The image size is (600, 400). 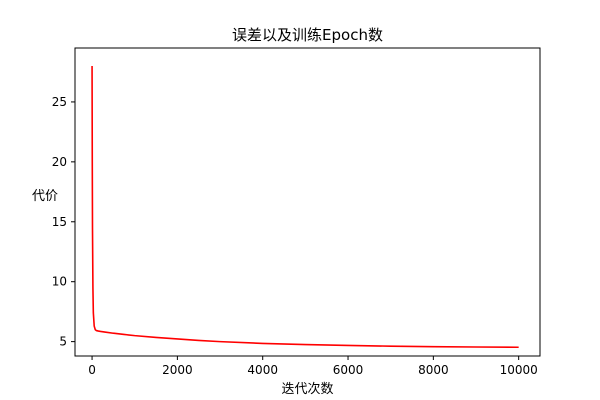 What do you see at coordinates (92, 370) in the screenshot?
I see `x-tick-label: 0` at bounding box center [92, 370].